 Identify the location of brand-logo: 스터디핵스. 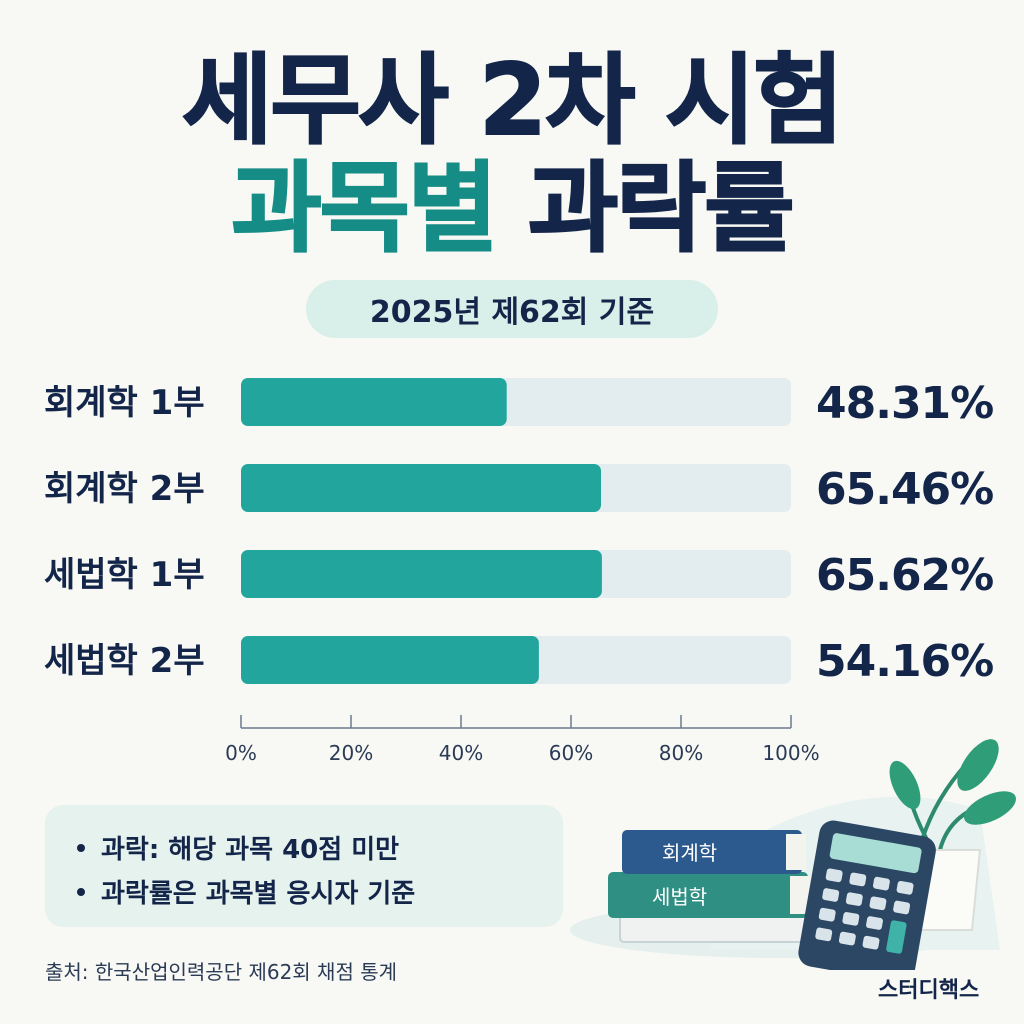
(929, 990).